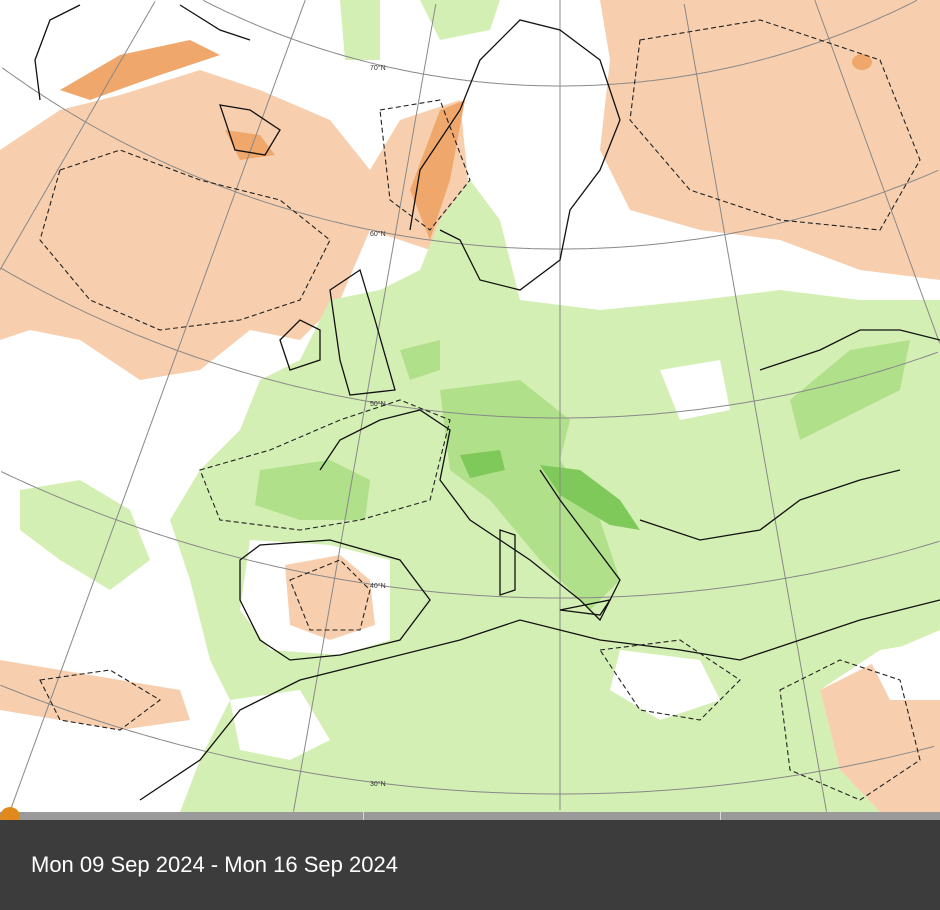 The width and height of the screenshot is (940, 910). I want to click on strong-wet-areas, so click(550, 490).